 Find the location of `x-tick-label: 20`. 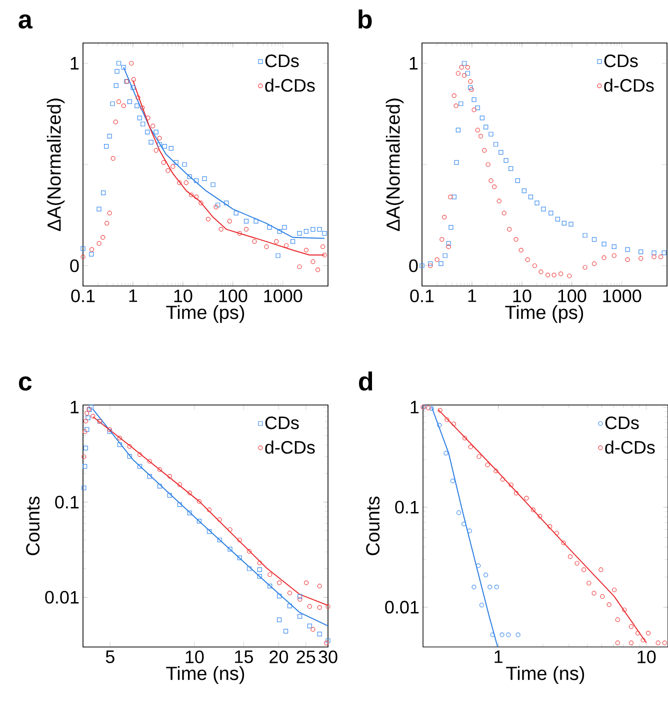

x-tick-label: 20 is located at coordinates (279, 657).